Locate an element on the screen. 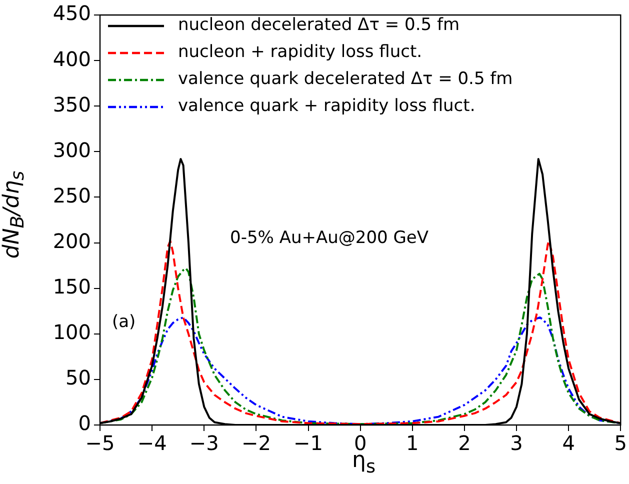 The height and width of the screenshot is (484, 629). x-tick-label: −4 is located at coordinates (152, 443).